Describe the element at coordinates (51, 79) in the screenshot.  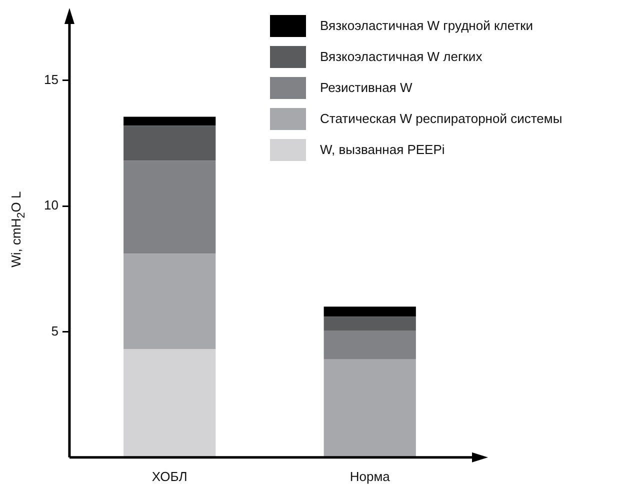
I see `y-tick-label: 15` at that location.